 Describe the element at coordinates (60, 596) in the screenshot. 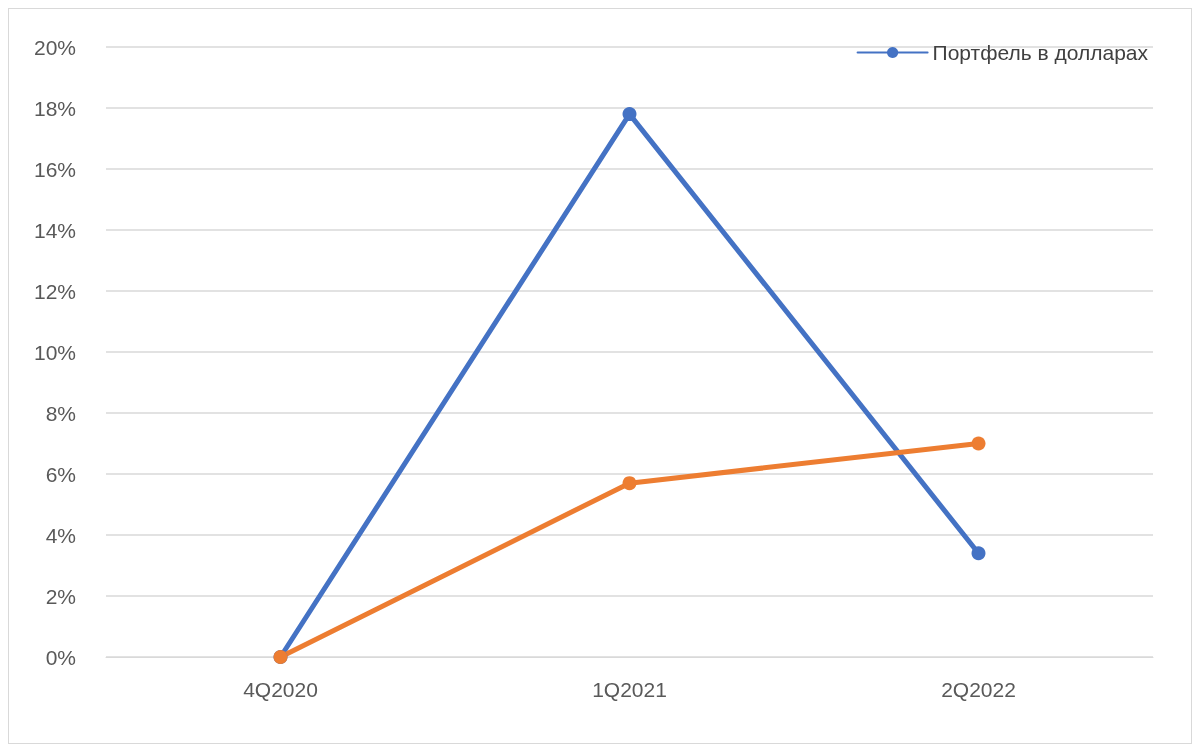

I see `y-tick-label: 2%` at that location.